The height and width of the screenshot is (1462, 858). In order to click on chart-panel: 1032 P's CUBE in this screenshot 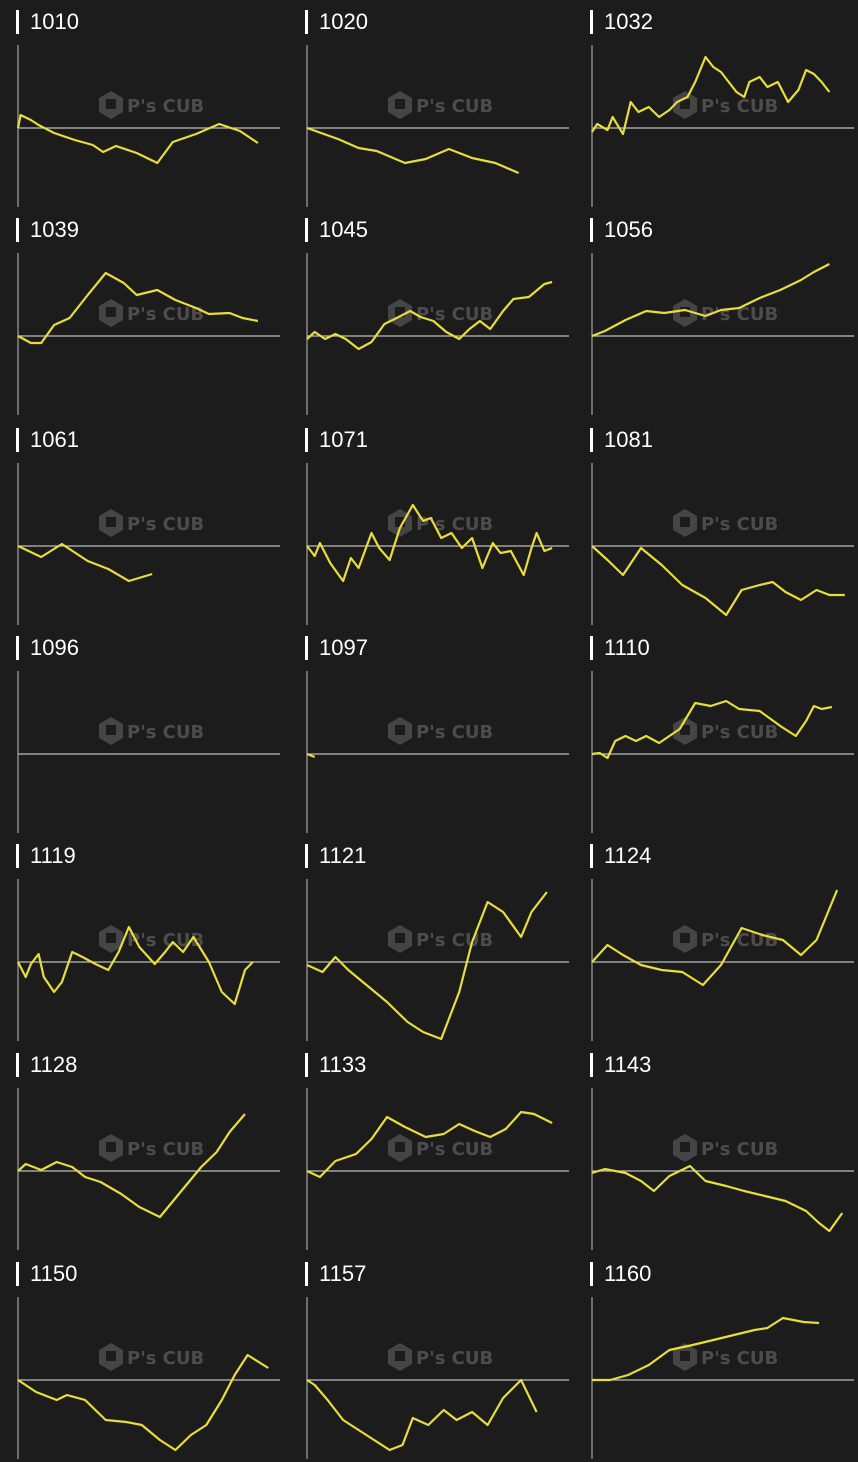, I will do `click(724, 104)`.